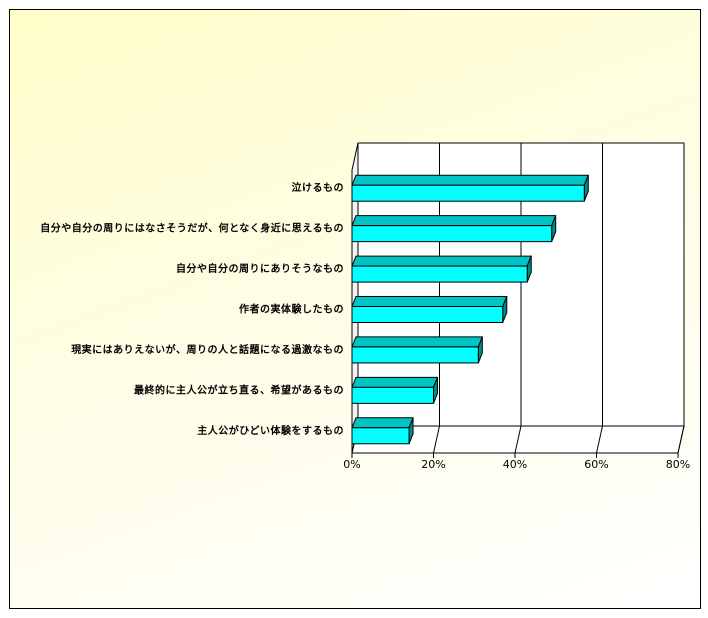 Image resolution: width=708 pixels, height=618 pixels. Describe the element at coordinates (433, 464) in the screenshot. I see `x-tick-label: 20%` at that location.